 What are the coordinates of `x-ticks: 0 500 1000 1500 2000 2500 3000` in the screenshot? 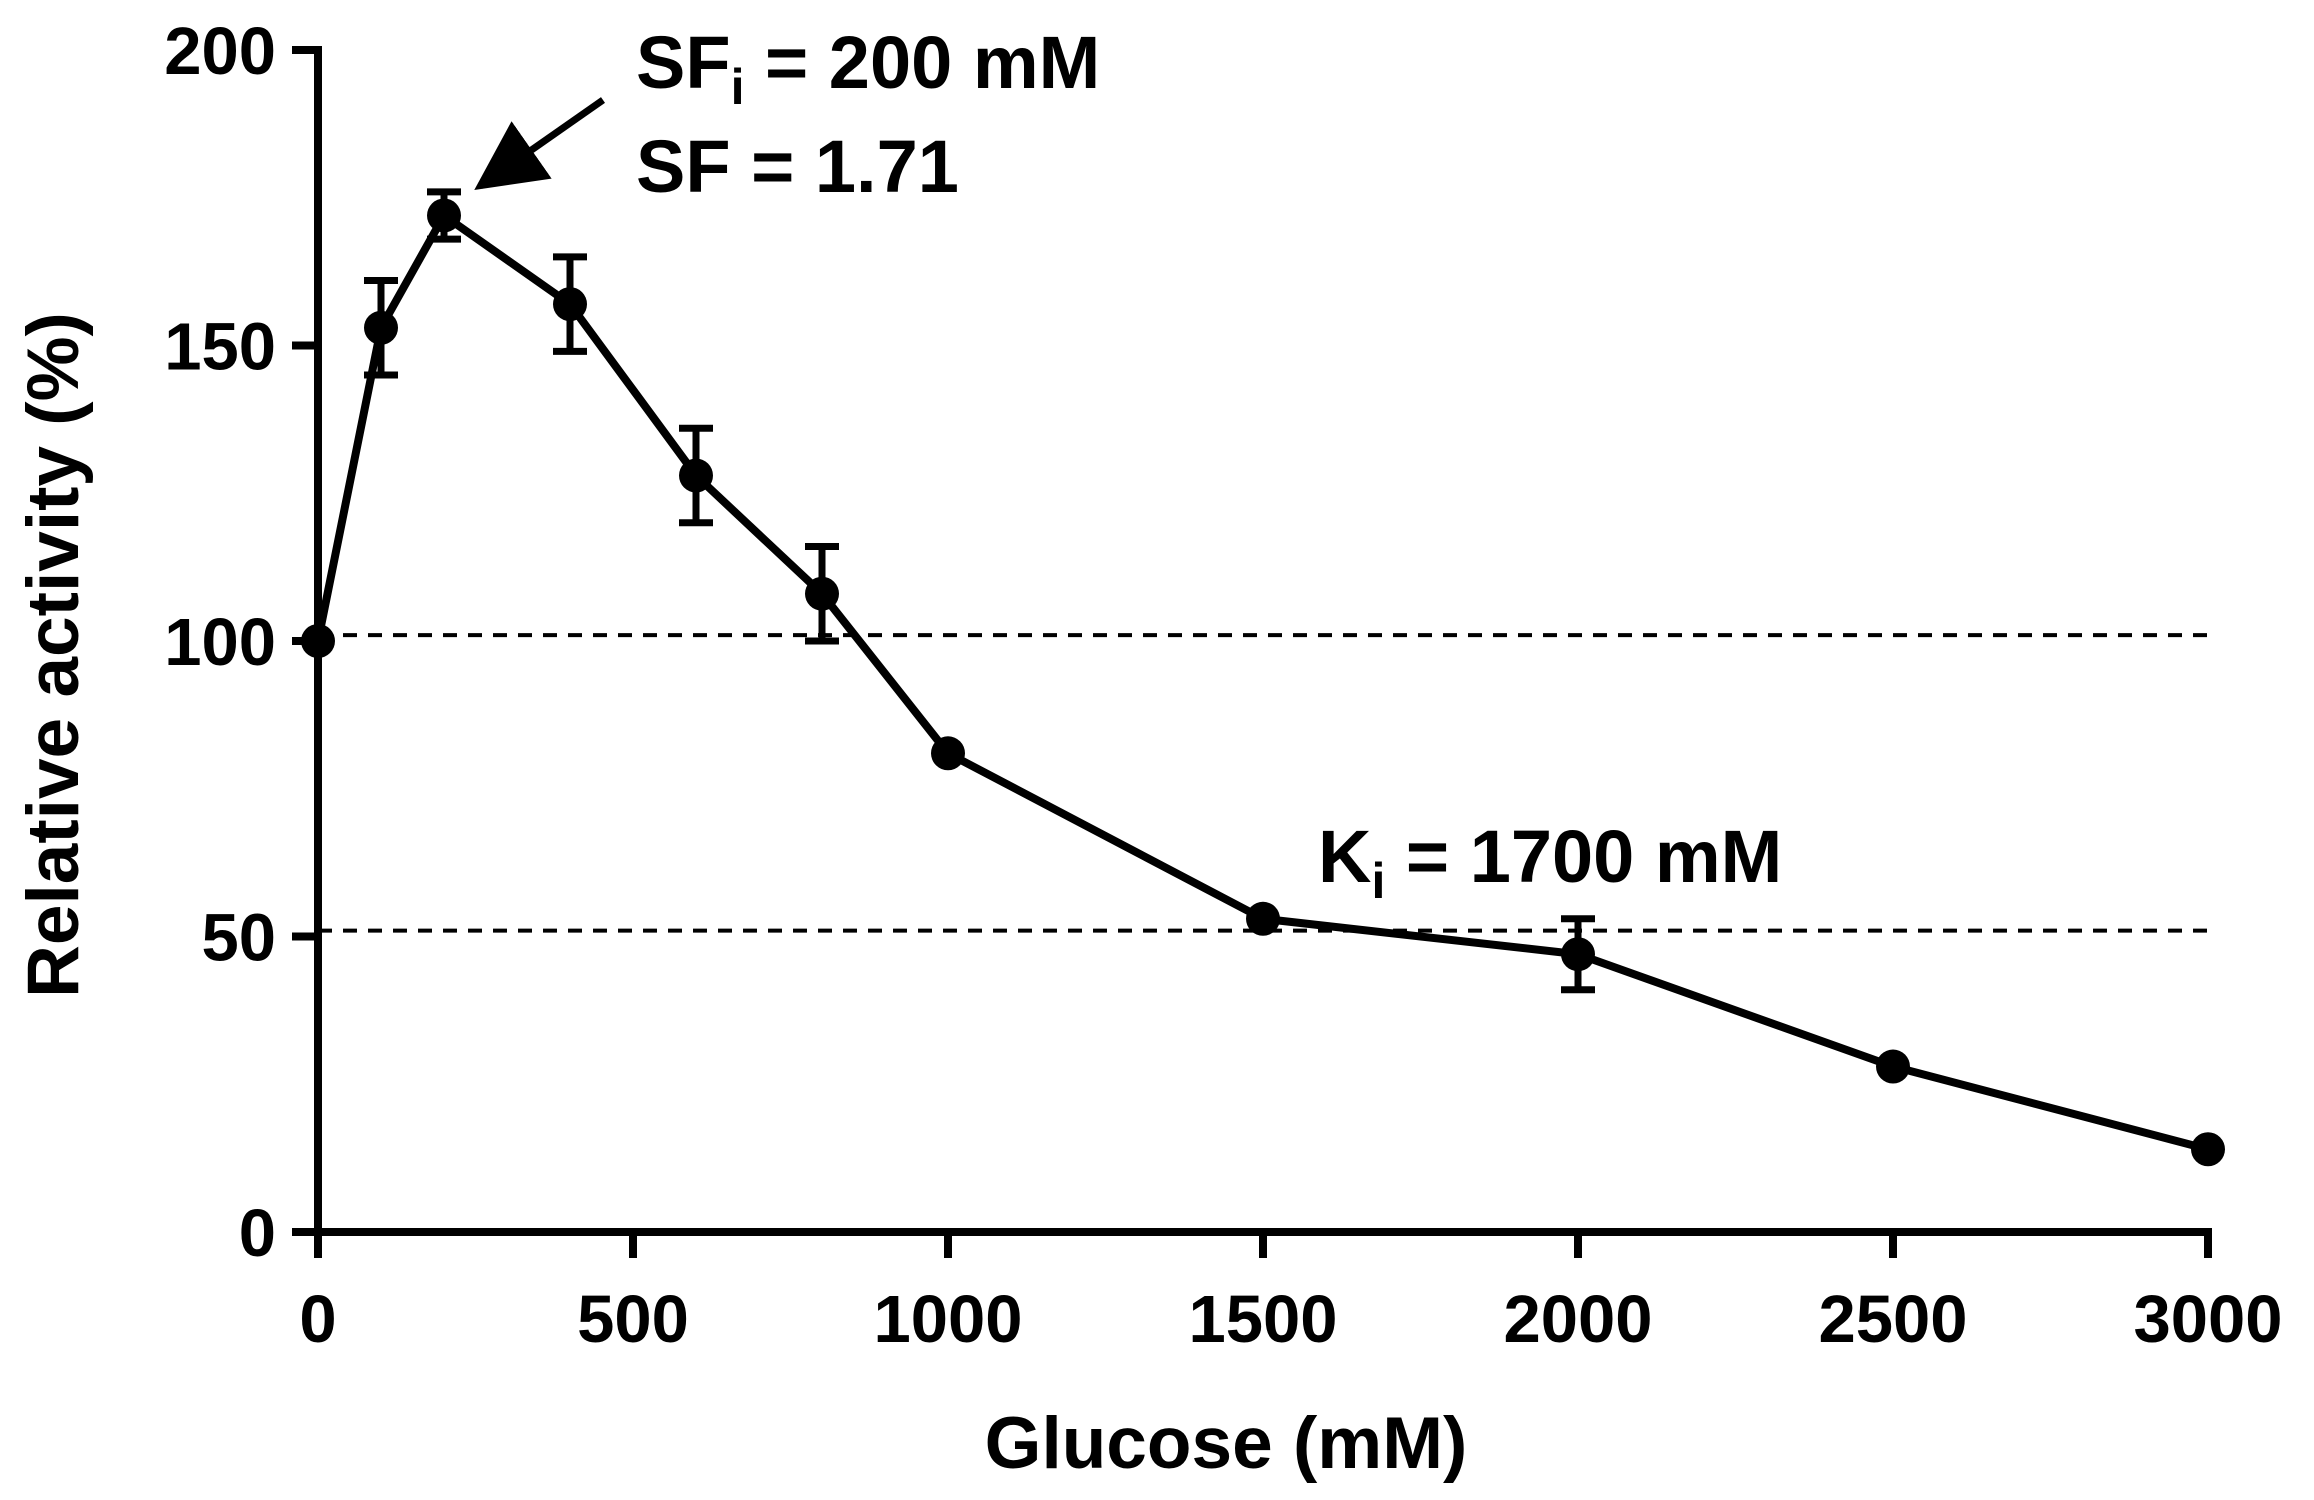 It's located at (1291, 1294).